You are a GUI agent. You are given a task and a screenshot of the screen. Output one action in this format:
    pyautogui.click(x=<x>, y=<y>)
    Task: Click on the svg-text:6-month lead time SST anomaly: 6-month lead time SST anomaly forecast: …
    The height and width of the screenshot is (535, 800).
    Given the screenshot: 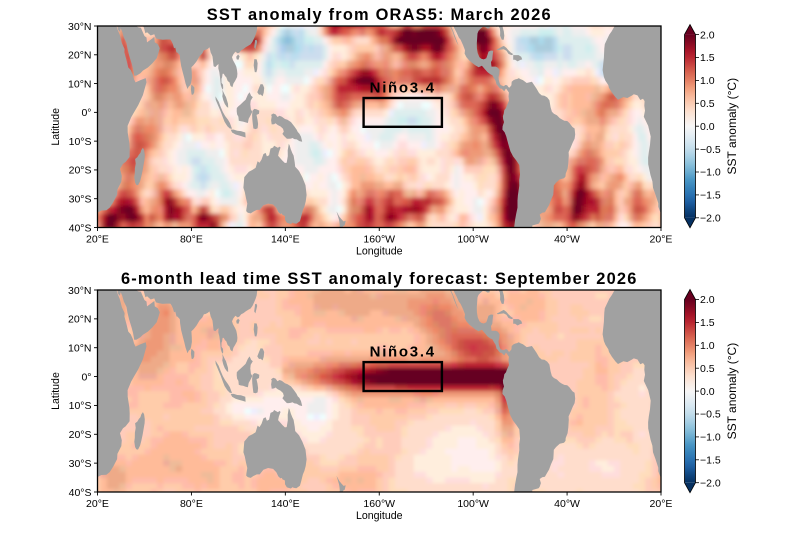 What is the action you would take?
    pyautogui.click(x=379, y=279)
    